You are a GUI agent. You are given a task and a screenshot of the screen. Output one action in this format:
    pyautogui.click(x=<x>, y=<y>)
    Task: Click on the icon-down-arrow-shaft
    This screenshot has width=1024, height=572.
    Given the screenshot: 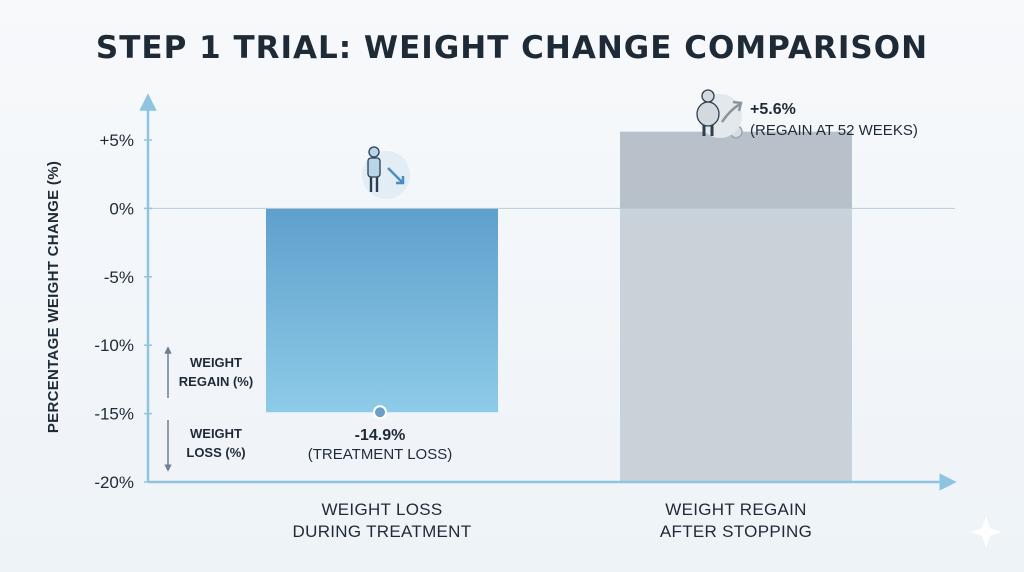 What is the action you would take?
    pyautogui.click(x=395, y=175)
    